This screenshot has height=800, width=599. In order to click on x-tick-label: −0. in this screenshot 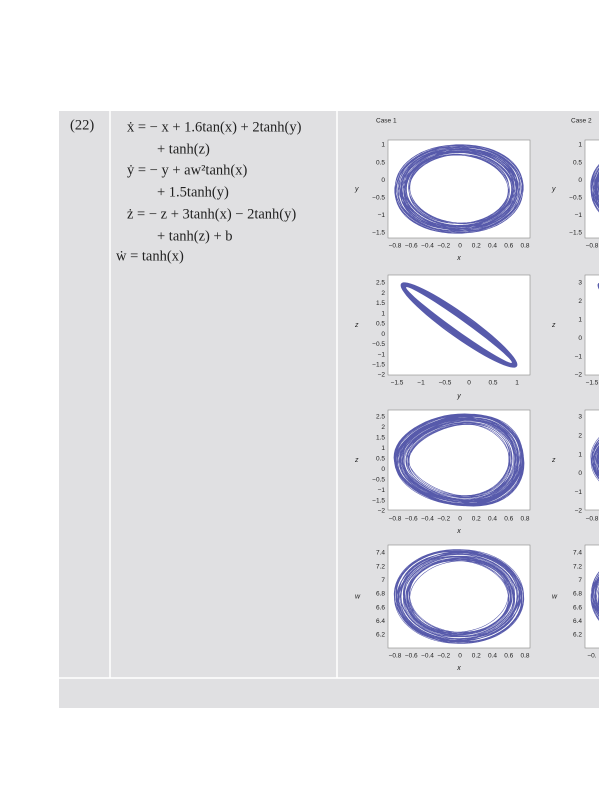, I will do `click(591, 656)`.